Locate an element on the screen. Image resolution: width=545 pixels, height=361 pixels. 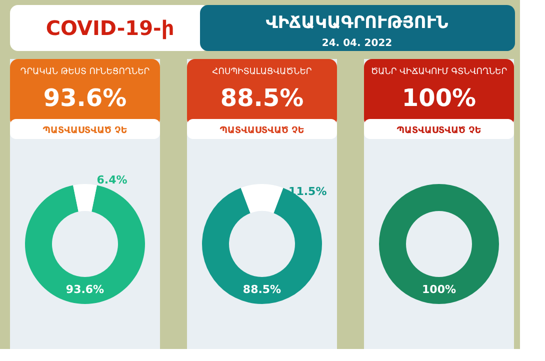
data-label: 6.4% is located at coordinates (112, 180).